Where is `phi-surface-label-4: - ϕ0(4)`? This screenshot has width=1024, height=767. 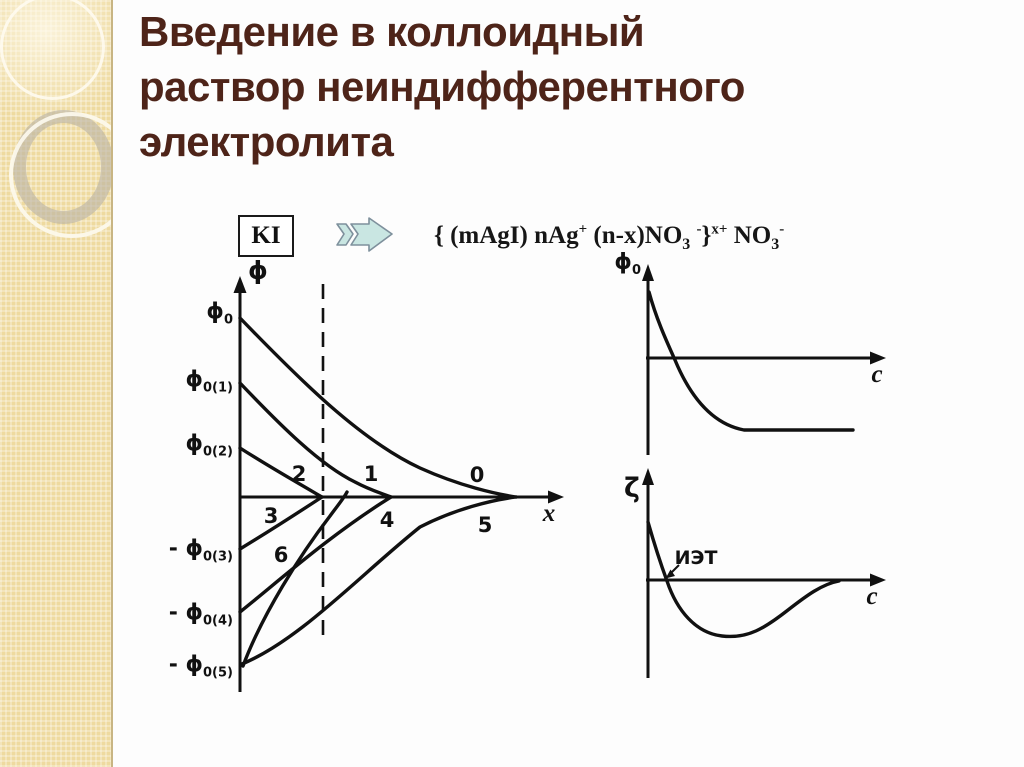
phi-surface-label-4: - ϕ0(4) is located at coordinates (200, 614).